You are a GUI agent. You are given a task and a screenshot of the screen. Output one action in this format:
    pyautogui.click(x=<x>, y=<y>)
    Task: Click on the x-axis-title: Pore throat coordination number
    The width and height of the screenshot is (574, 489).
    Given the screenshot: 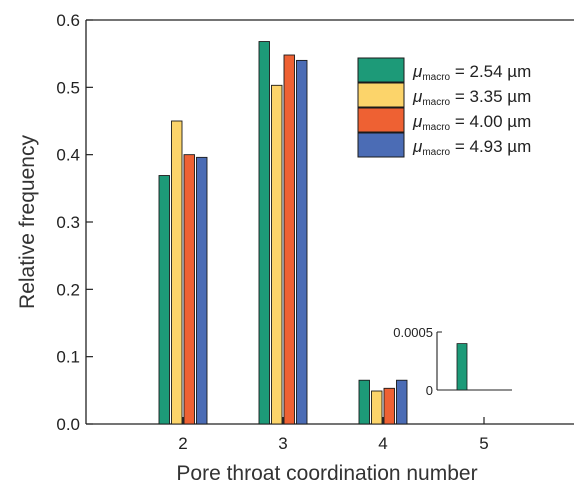 What is the action you would take?
    pyautogui.click(x=326, y=473)
    